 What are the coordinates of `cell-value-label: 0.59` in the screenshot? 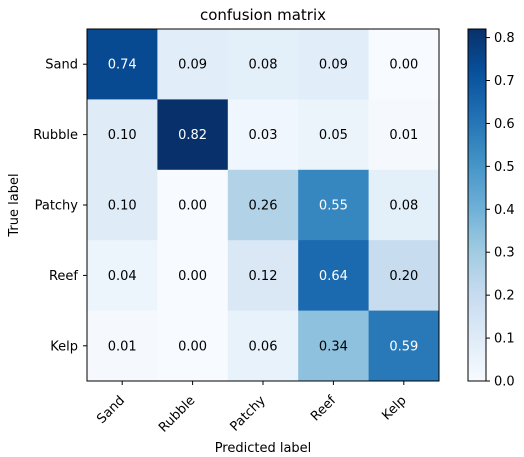 It's located at (403, 346).